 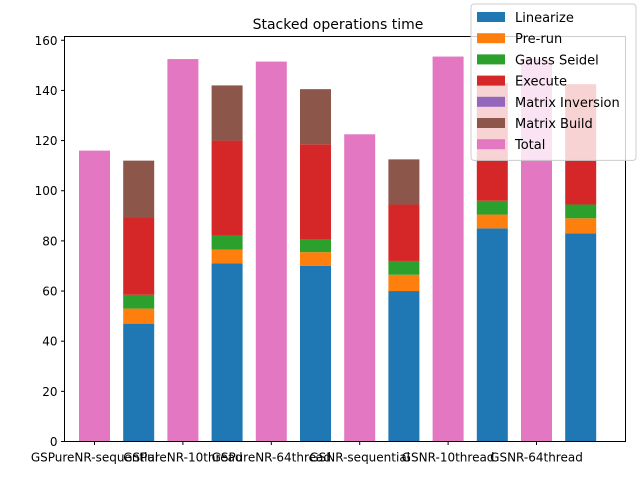 I want to click on y-tick-label: 100, so click(x=46, y=191).